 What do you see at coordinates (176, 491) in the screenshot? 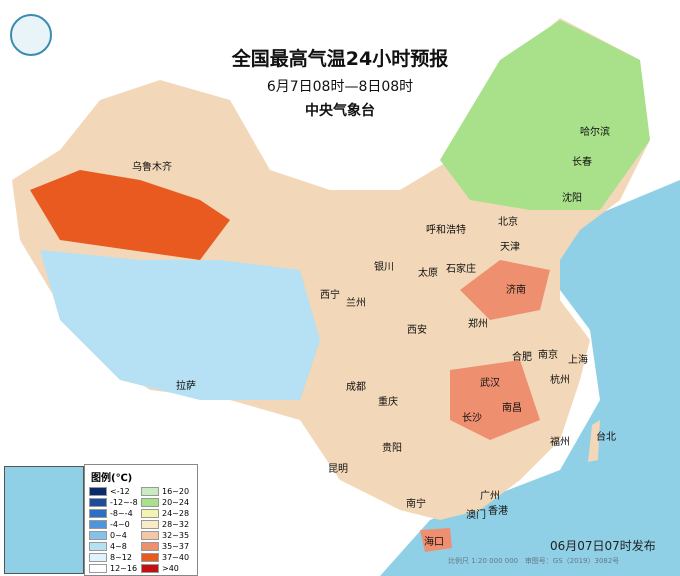
I see `legend-label: 16~20` at bounding box center [176, 491].